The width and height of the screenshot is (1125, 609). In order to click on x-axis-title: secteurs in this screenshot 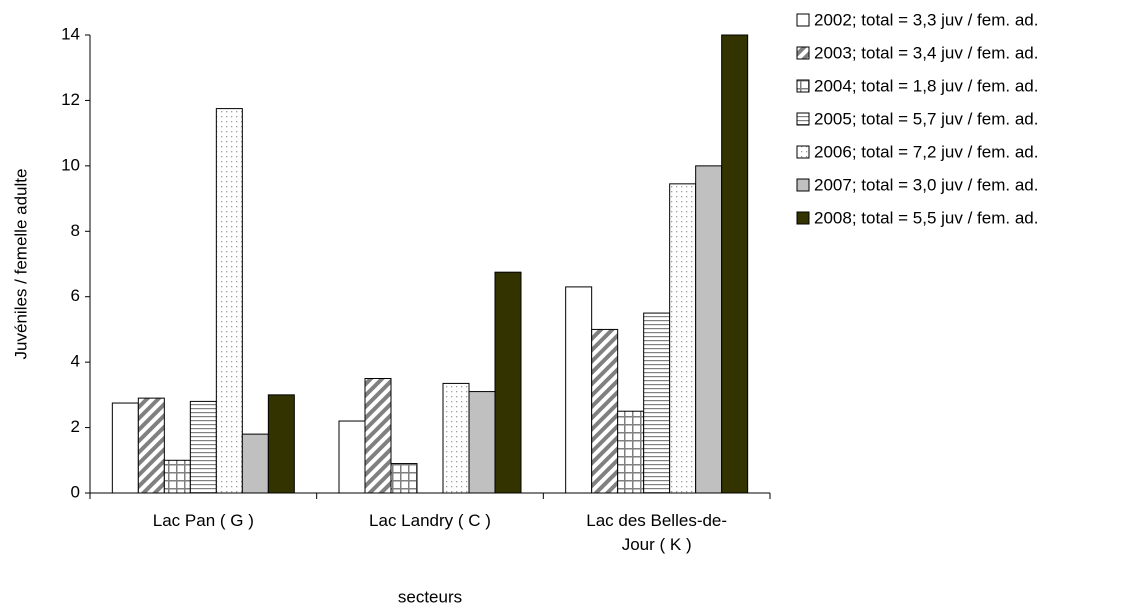, I will do `click(430, 596)`.